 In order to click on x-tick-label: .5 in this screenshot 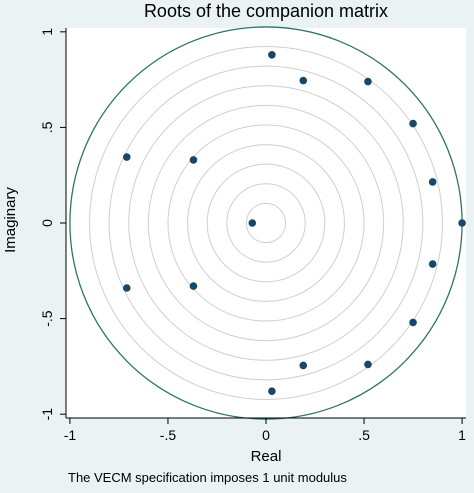, I will do `click(364, 435)`.